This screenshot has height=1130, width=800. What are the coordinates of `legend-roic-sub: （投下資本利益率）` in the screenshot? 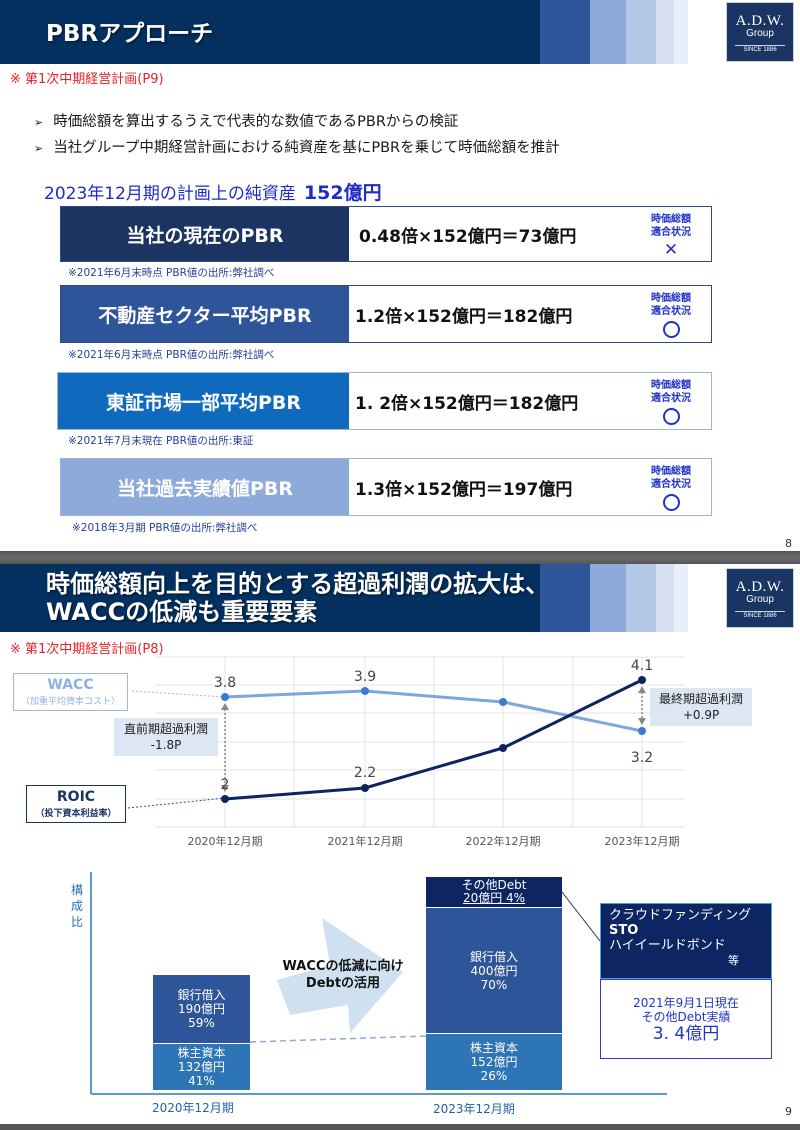 It's located at (76, 814).